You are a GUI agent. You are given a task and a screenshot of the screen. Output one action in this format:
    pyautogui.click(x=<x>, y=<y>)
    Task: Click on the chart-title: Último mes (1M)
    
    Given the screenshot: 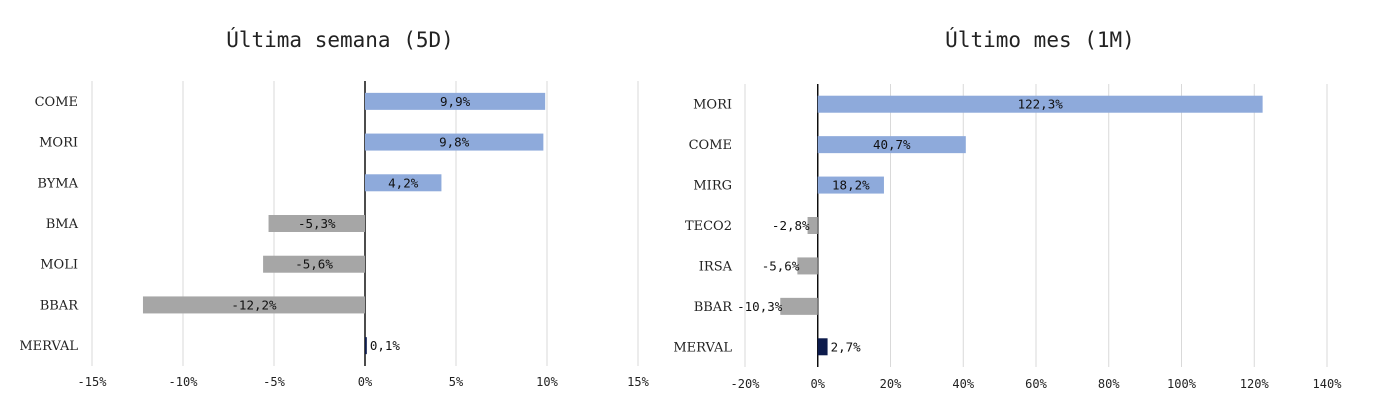 What is the action you would take?
    pyautogui.click(x=1040, y=40)
    